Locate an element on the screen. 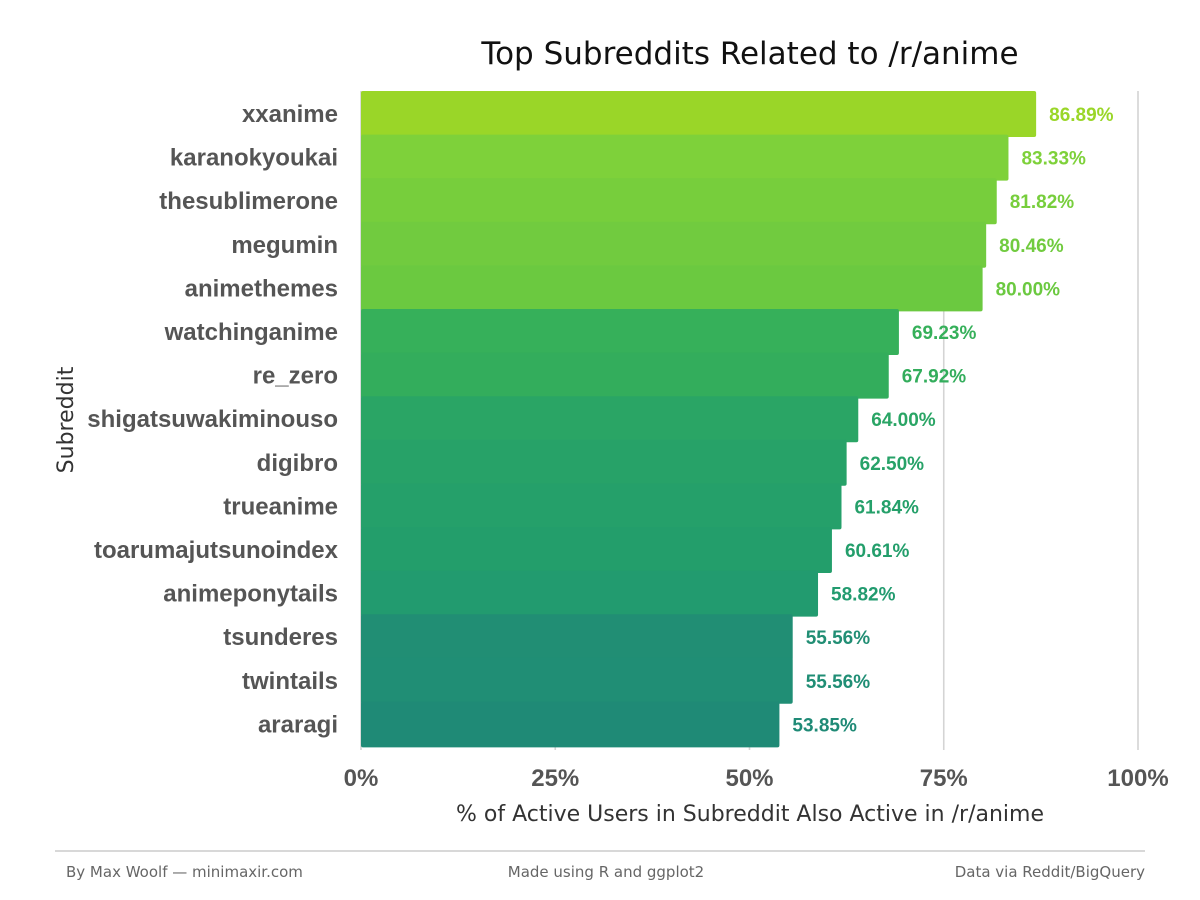 The height and width of the screenshot is (900, 1200). value-label: 81.82% is located at coordinates (1042, 202).